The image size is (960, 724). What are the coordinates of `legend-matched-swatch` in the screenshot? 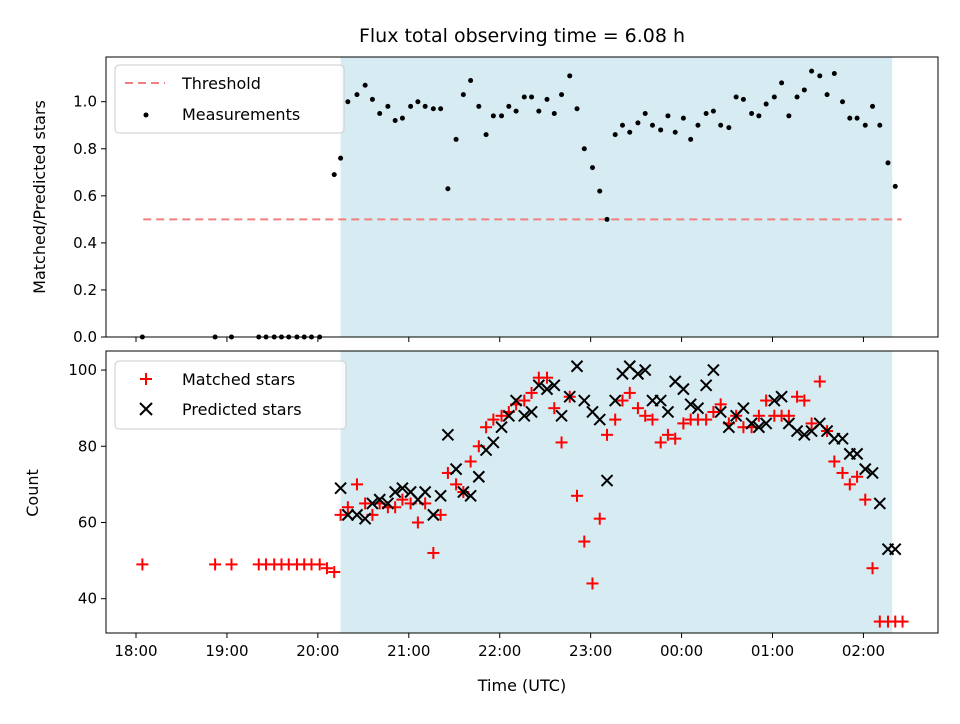 It's located at (146, 379).